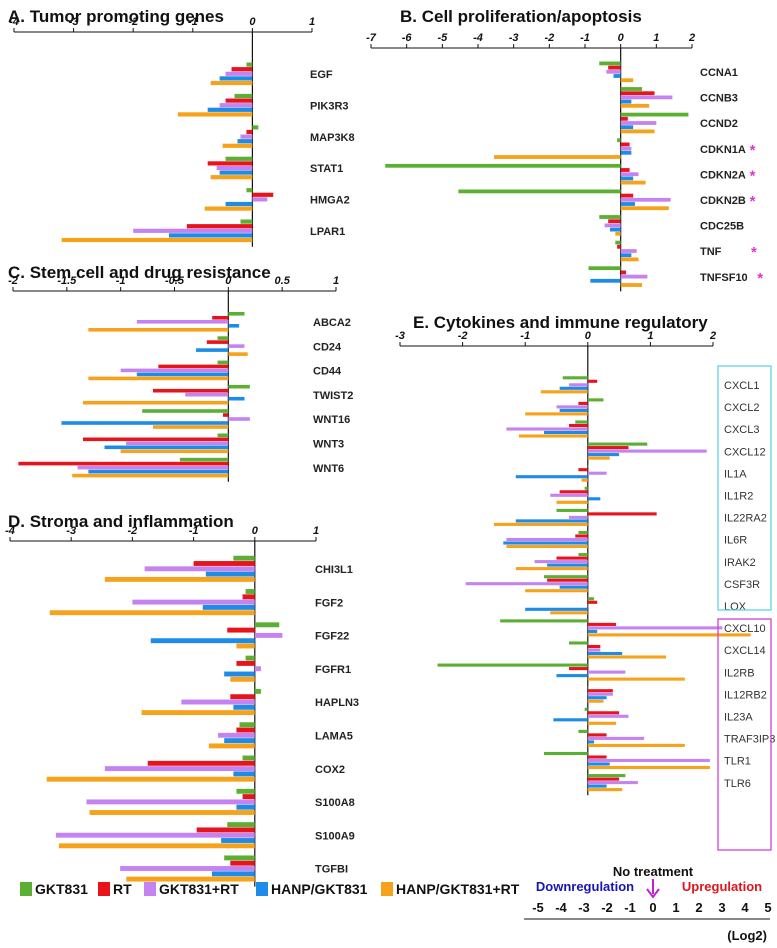 The image size is (777, 948). I want to click on scale-tick: 2, so click(698, 907).